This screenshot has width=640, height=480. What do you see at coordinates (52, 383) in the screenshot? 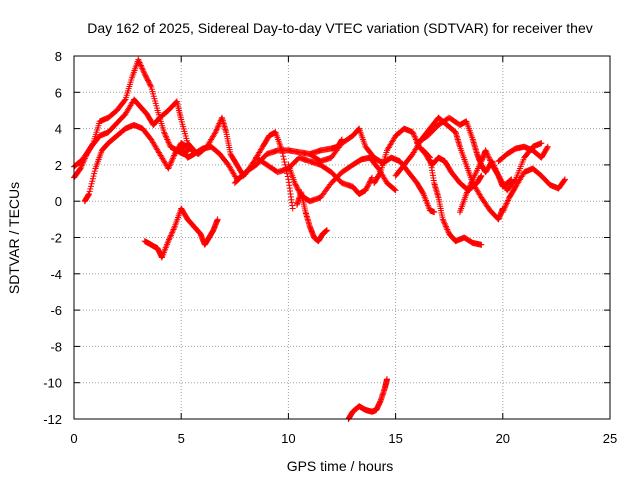
I see `y-tick-label: -10` at bounding box center [52, 383].